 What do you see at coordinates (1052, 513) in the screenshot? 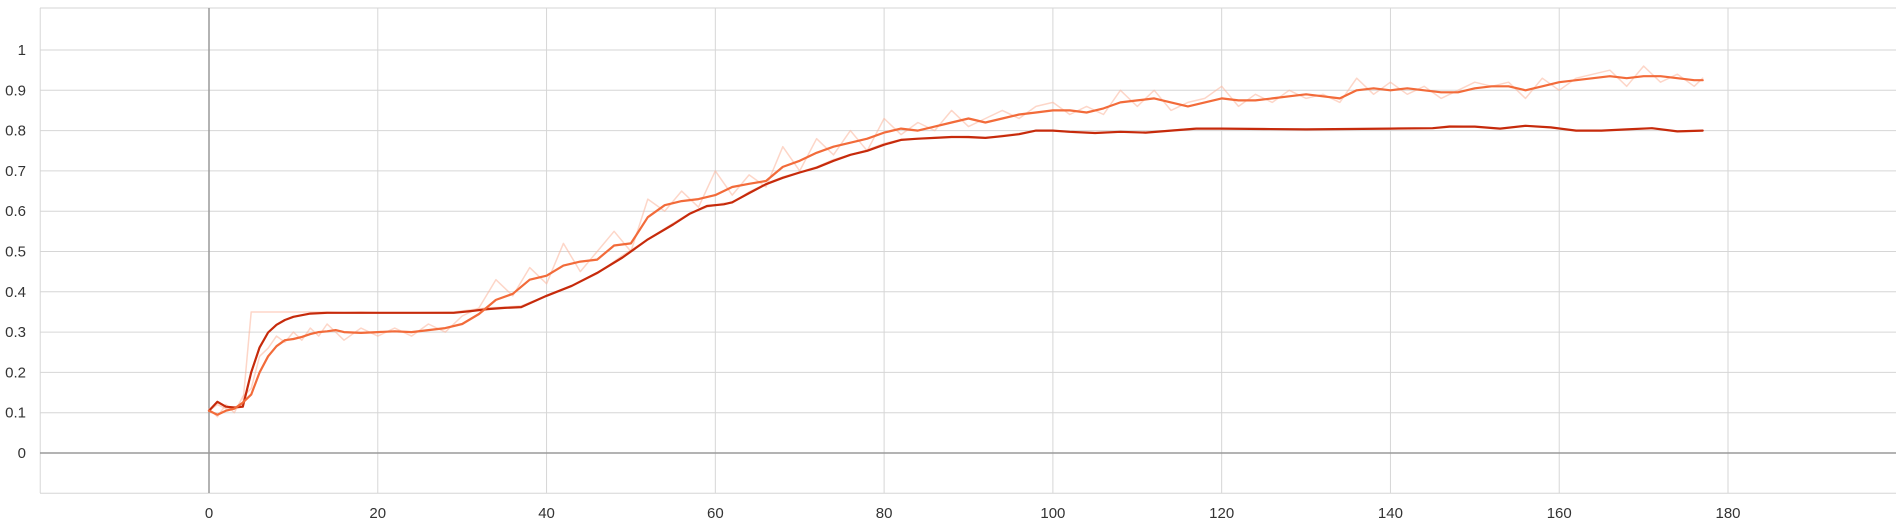
I see `x-tick-label: 100` at bounding box center [1052, 513].